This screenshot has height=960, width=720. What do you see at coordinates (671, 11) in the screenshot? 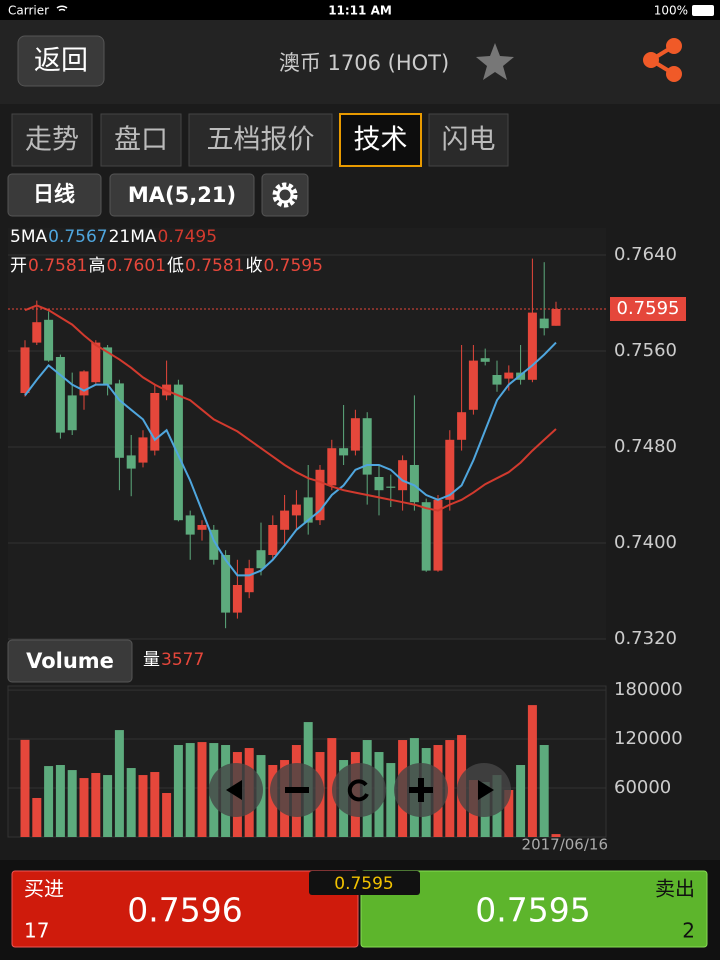
I see `battery-level: 100%` at bounding box center [671, 11].